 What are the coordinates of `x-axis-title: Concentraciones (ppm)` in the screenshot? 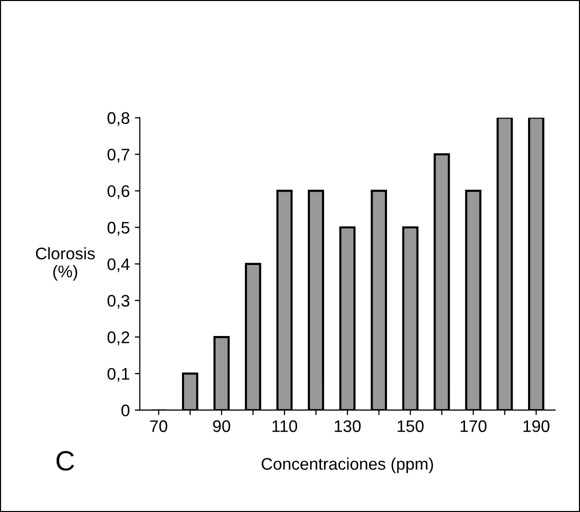 It's located at (348, 466).